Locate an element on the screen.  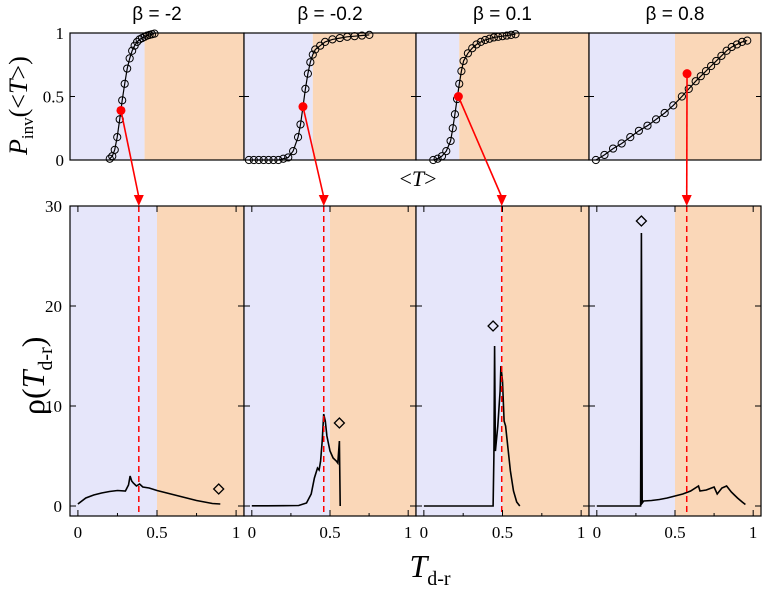
bottom-xtick-label-0-0: 0 is located at coordinates (78, 532).